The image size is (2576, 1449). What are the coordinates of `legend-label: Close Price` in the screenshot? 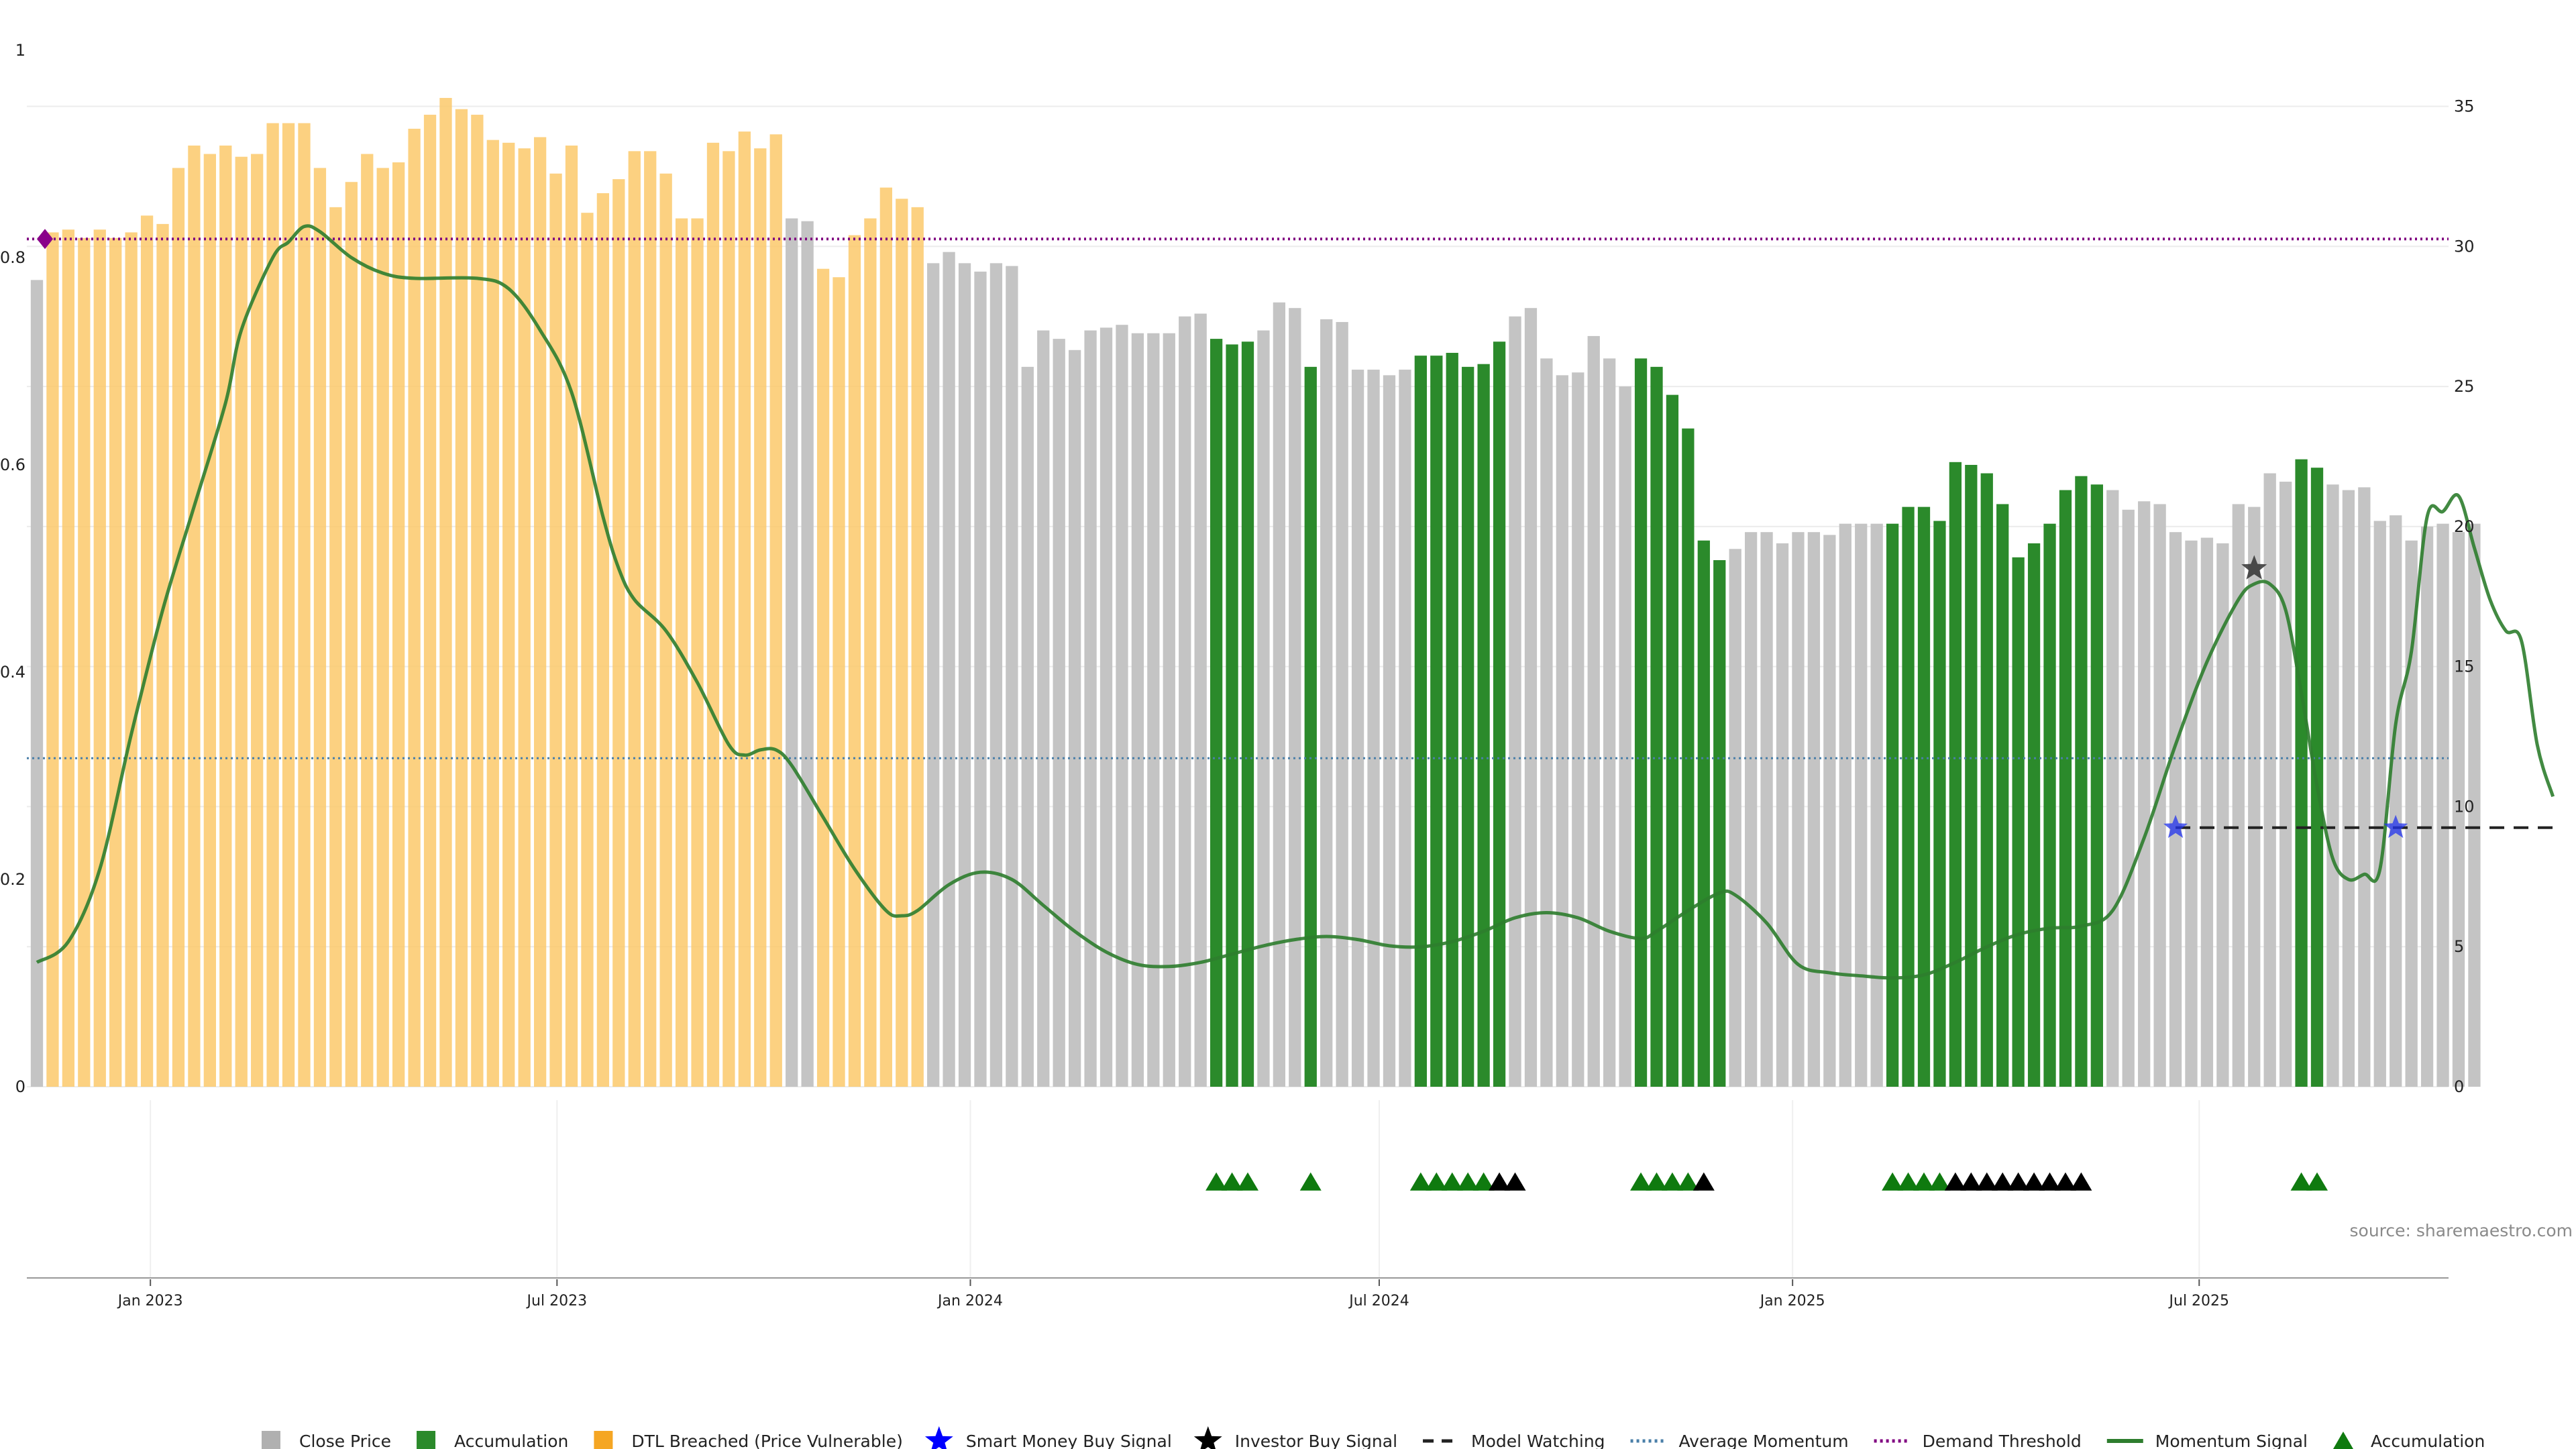 It's located at (345, 1440).